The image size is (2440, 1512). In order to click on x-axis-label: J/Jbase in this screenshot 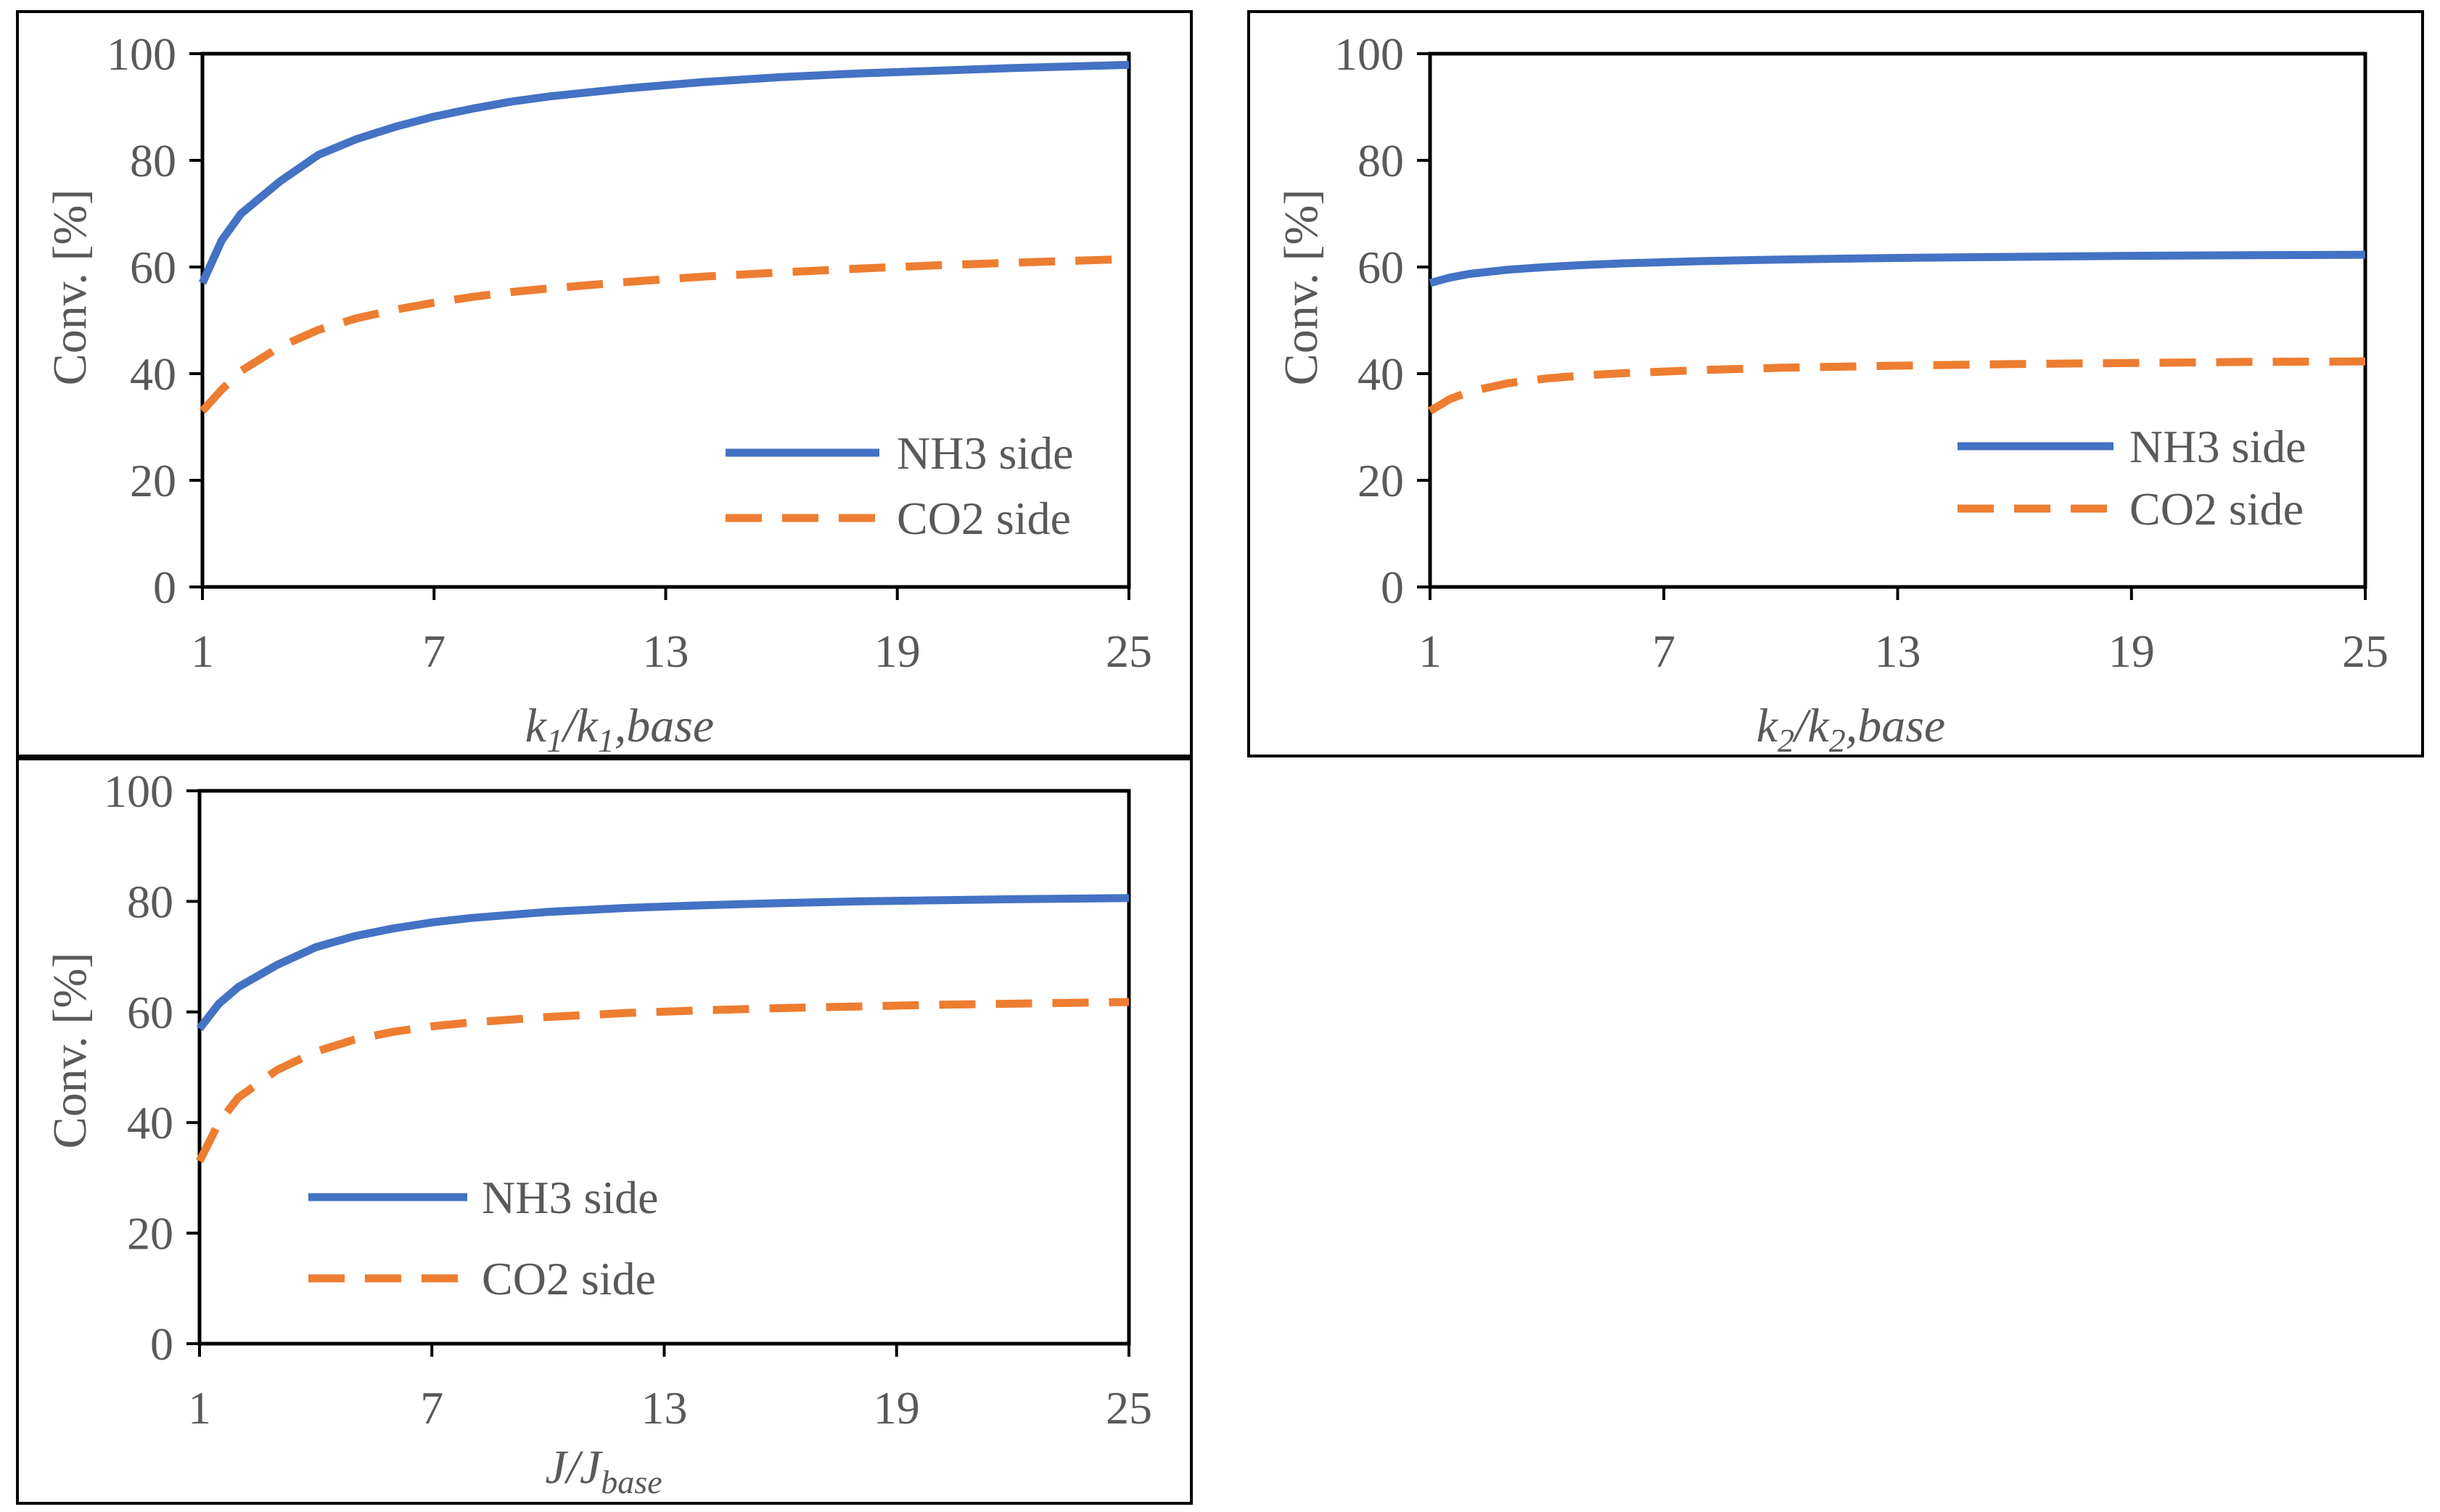, I will do `click(603, 1471)`.